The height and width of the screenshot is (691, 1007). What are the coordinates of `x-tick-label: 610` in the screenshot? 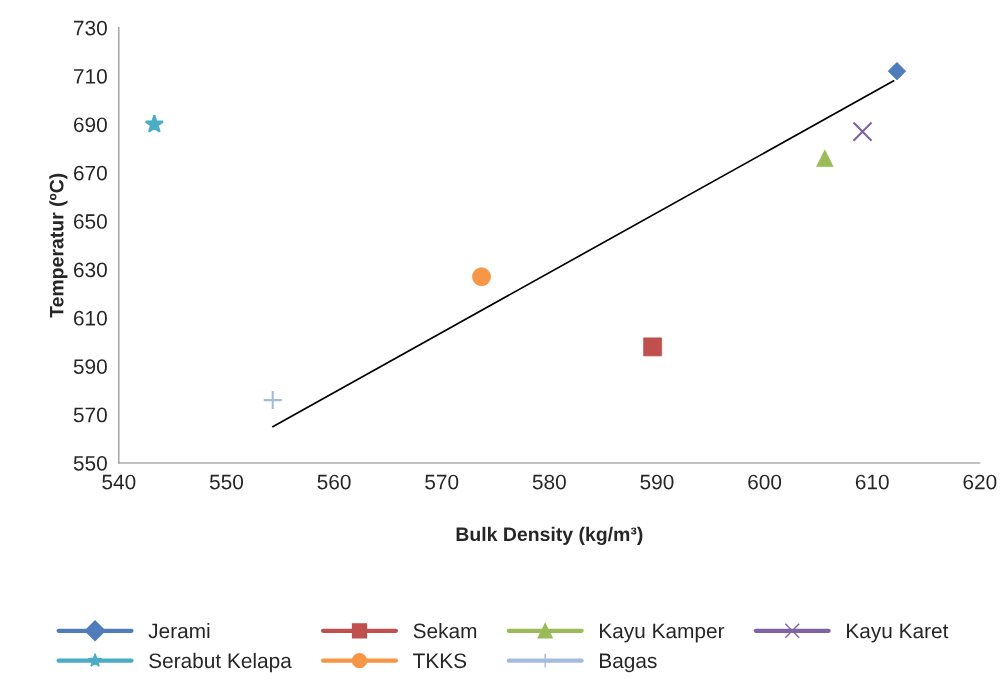 It's located at (872, 482).